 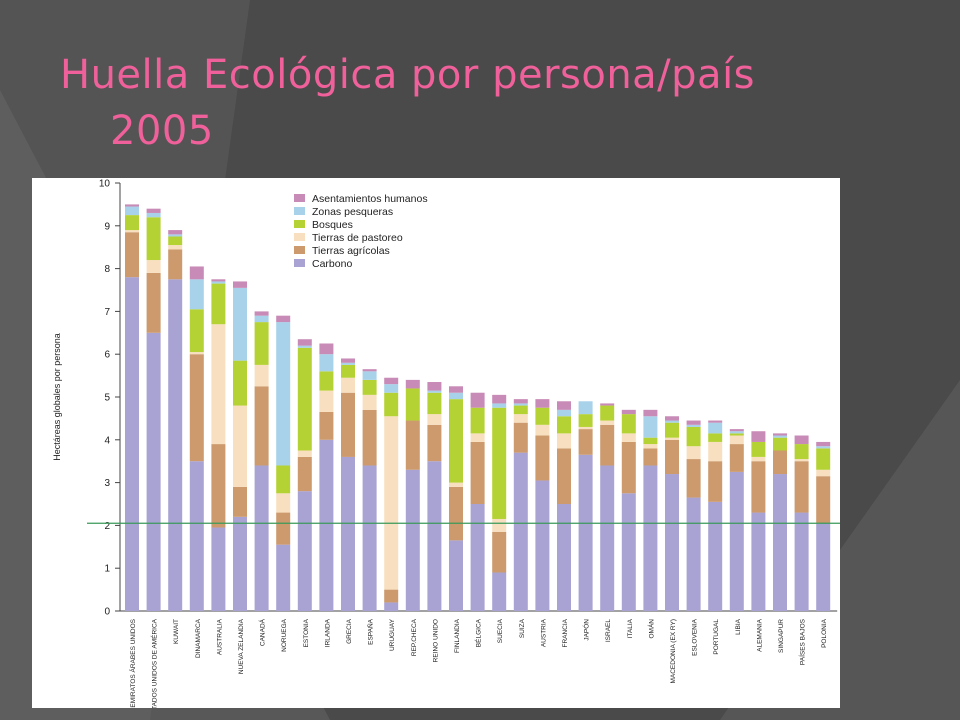 What do you see at coordinates (543, 632) in the screenshot?
I see `x-tick-label: AUSTRIA` at bounding box center [543, 632].